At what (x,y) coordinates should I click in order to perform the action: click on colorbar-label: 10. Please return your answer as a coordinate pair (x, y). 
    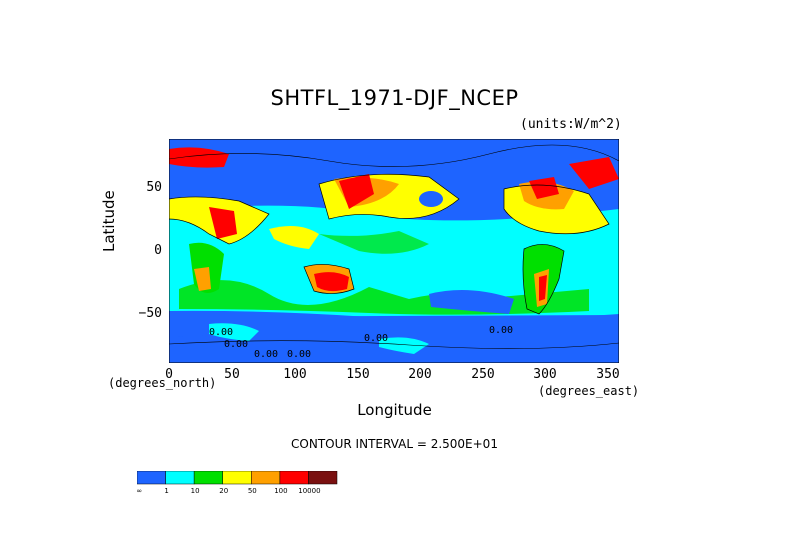
    Looking at the image, I should click on (195, 491).